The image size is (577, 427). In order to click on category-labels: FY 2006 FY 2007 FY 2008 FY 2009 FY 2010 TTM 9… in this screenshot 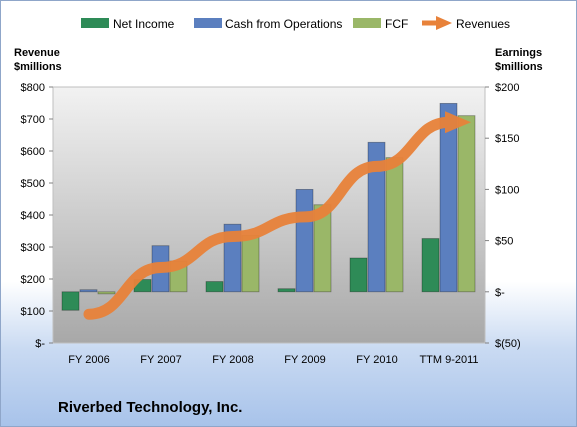, I will do `click(273, 360)`.